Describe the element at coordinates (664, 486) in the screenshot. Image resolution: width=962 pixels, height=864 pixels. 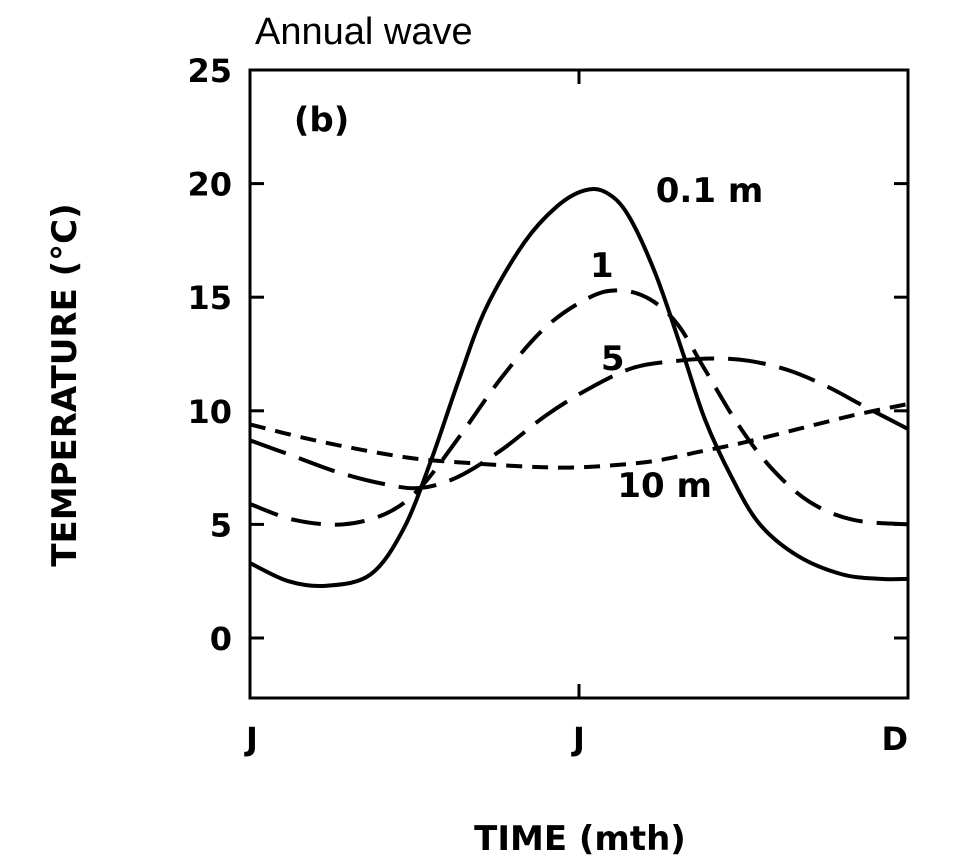
I see `annotation-label: 10 m` at that location.